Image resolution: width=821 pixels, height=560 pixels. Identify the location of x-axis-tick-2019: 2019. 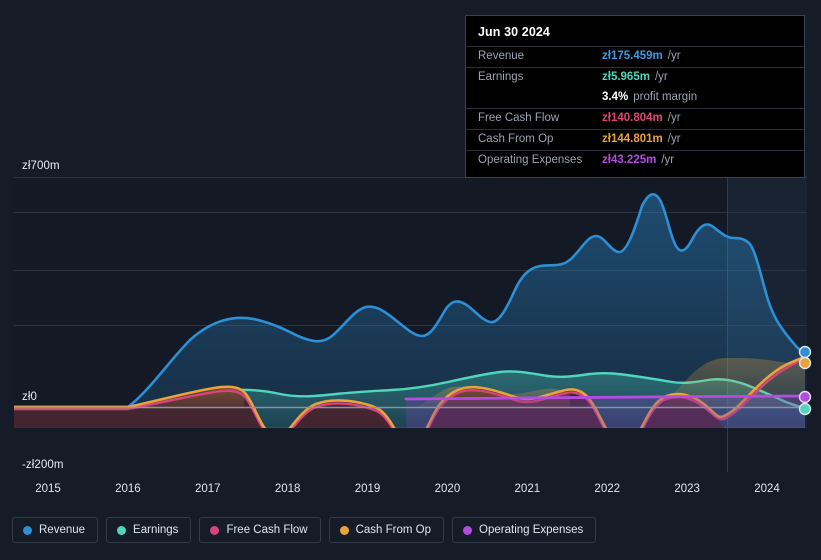
(367, 489).